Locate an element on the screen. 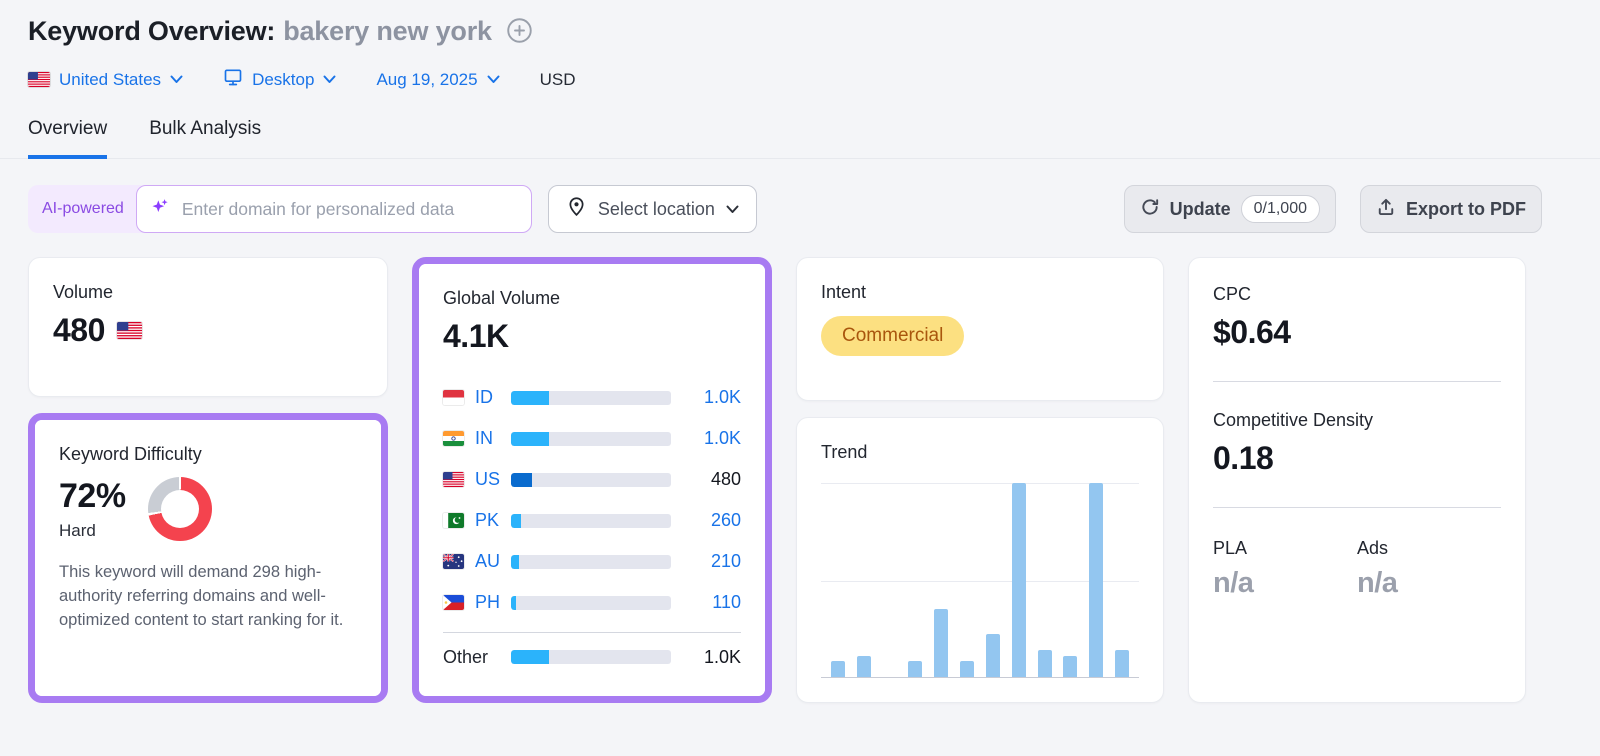  country-code-au: AU is located at coordinates (488, 561).